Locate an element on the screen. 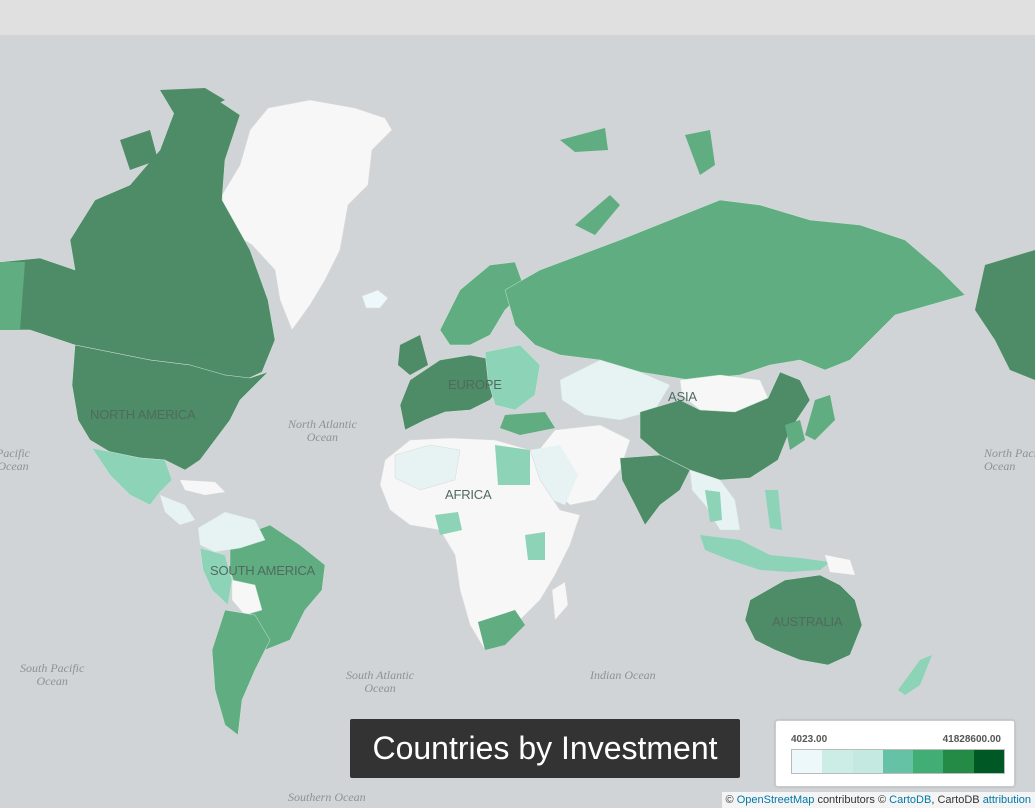 This screenshot has width=1035, height=808. map-title: Countries by Investment is located at coordinates (545, 748).